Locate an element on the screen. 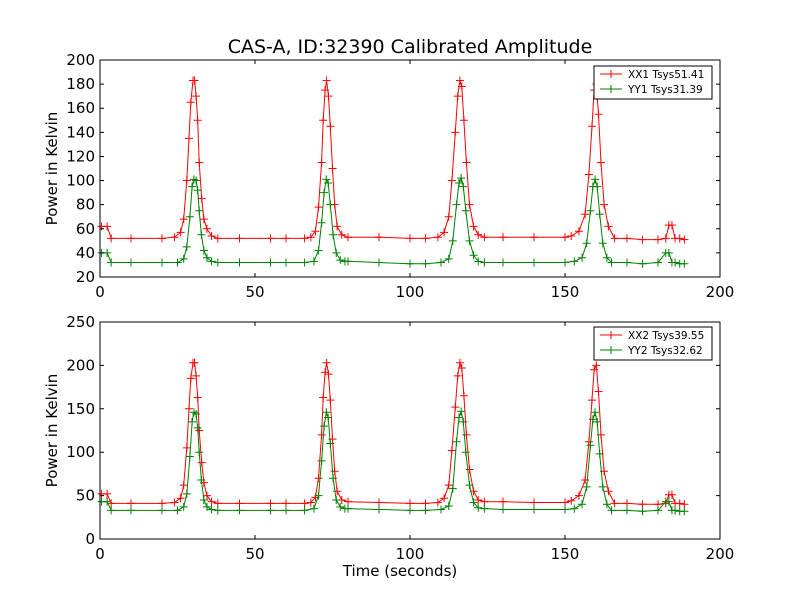  x-tick-label: 200 is located at coordinates (720, 554).